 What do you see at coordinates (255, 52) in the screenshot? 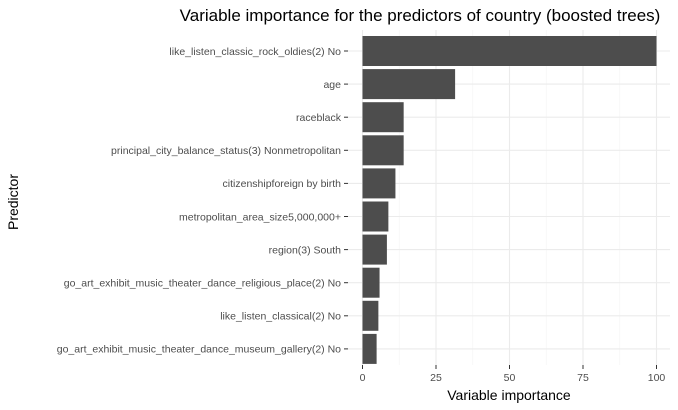
I see `y-tick-label: like_listen_classic_rock_oldies(2) No` at bounding box center [255, 52].